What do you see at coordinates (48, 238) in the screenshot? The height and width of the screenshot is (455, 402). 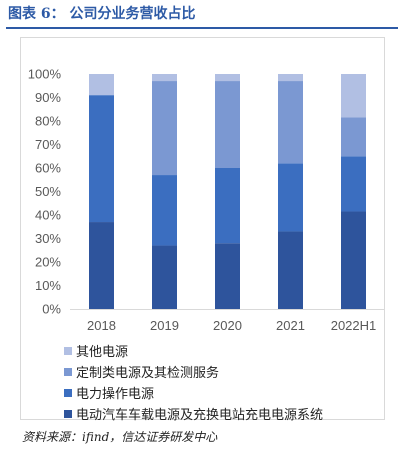 I see `y-tick-label: 30%` at bounding box center [48, 238].